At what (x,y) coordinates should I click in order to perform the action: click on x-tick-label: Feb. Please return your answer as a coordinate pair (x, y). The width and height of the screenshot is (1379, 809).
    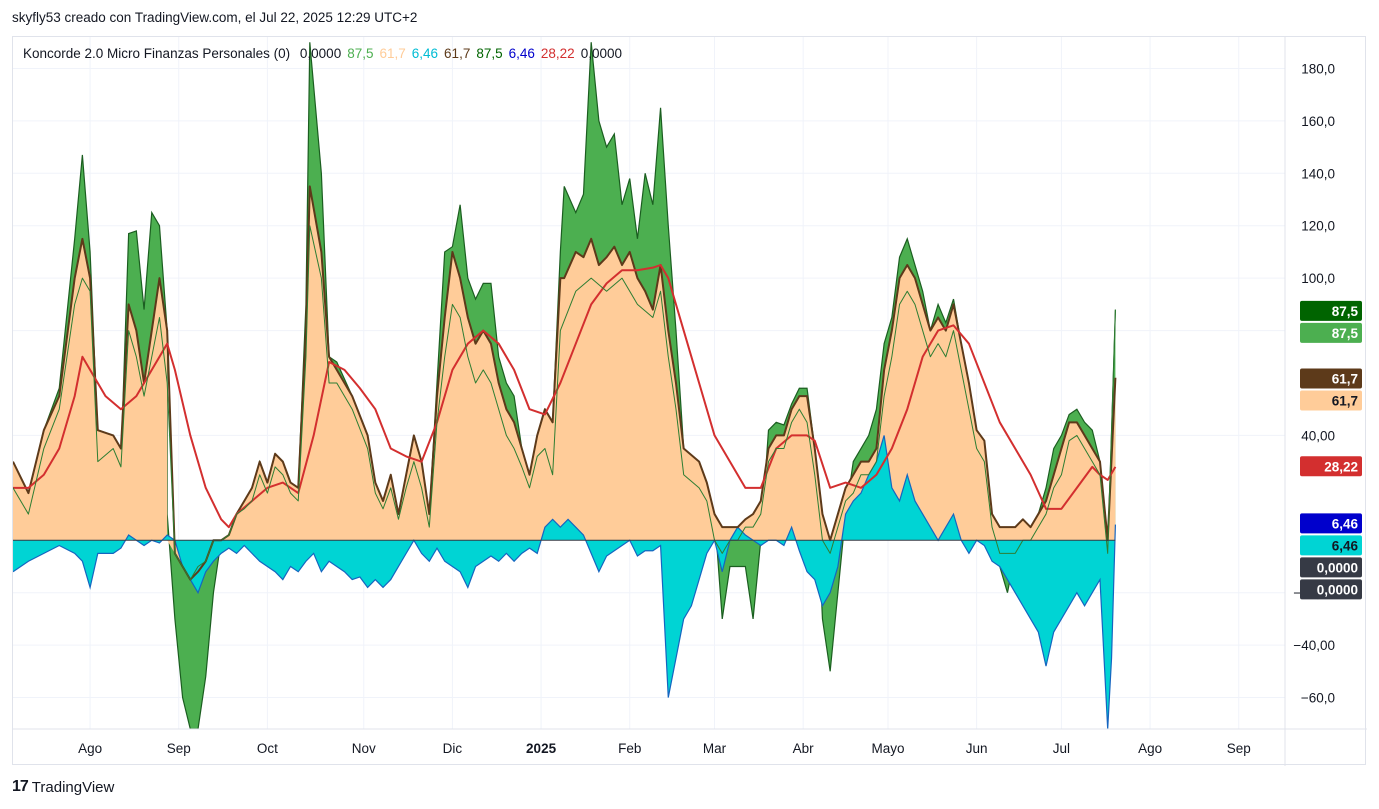
    Looking at the image, I should click on (629, 748).